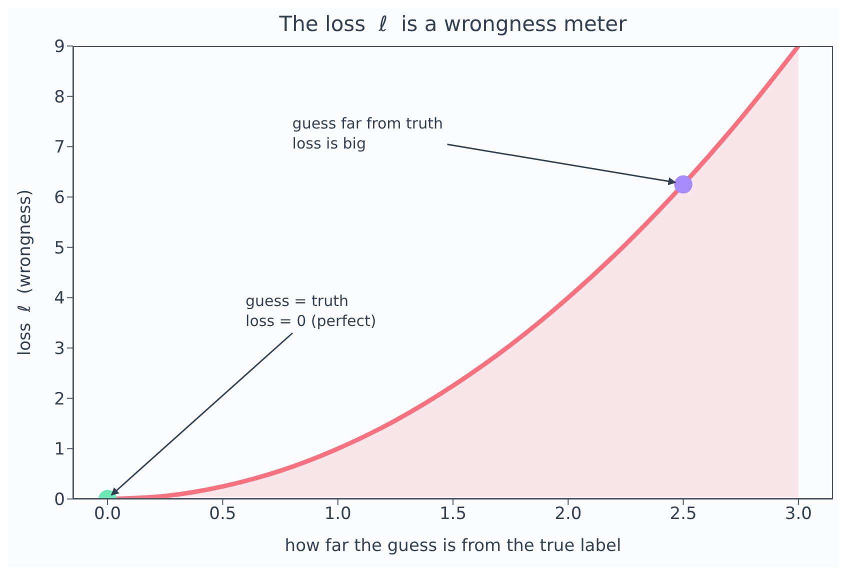 The image size is (846, 575). What do you see at coordinates (453, 24) in the screenshot?
I see `chart-title: The loss ℓ is a wrongness meter` at bounding box center [453, 24].